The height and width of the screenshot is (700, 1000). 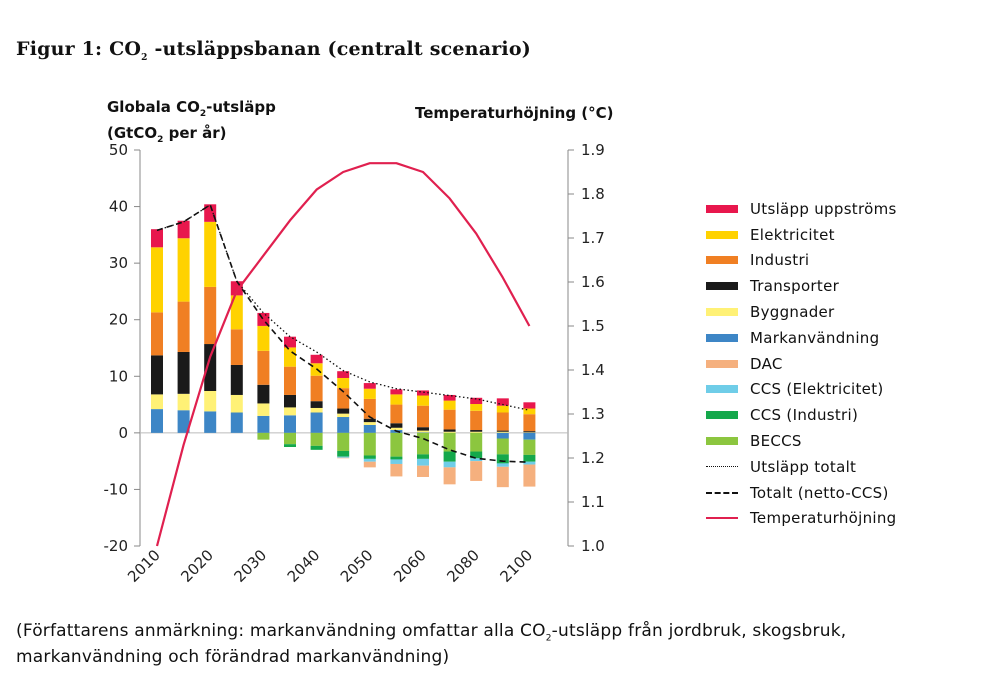 What do you see at coordinates (357, 566) in the screenshot?
I see `x-tick-label: 2050` at bounding box center [357, 566].